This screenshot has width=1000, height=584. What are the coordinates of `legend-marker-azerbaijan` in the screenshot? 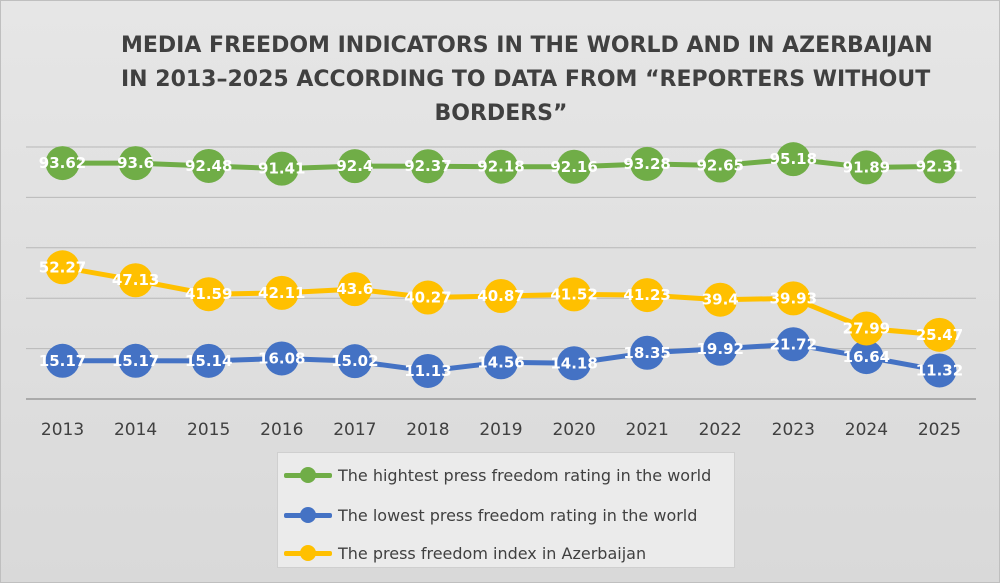 It's located at (308, 553).